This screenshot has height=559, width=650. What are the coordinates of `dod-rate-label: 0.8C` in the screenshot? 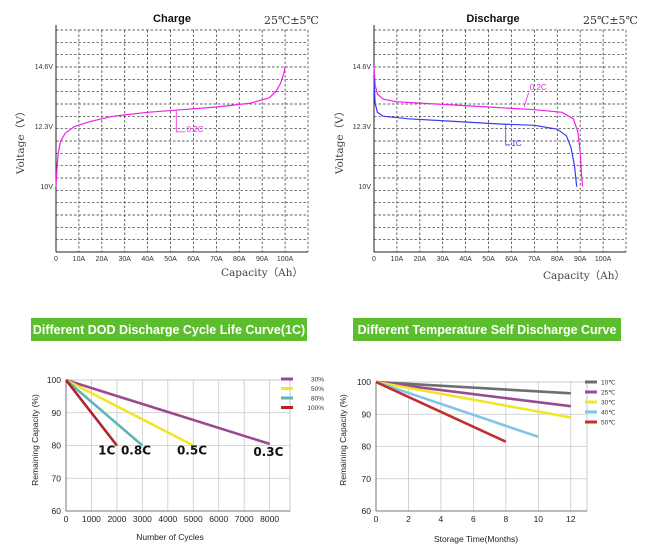 It's located at (136, 450).